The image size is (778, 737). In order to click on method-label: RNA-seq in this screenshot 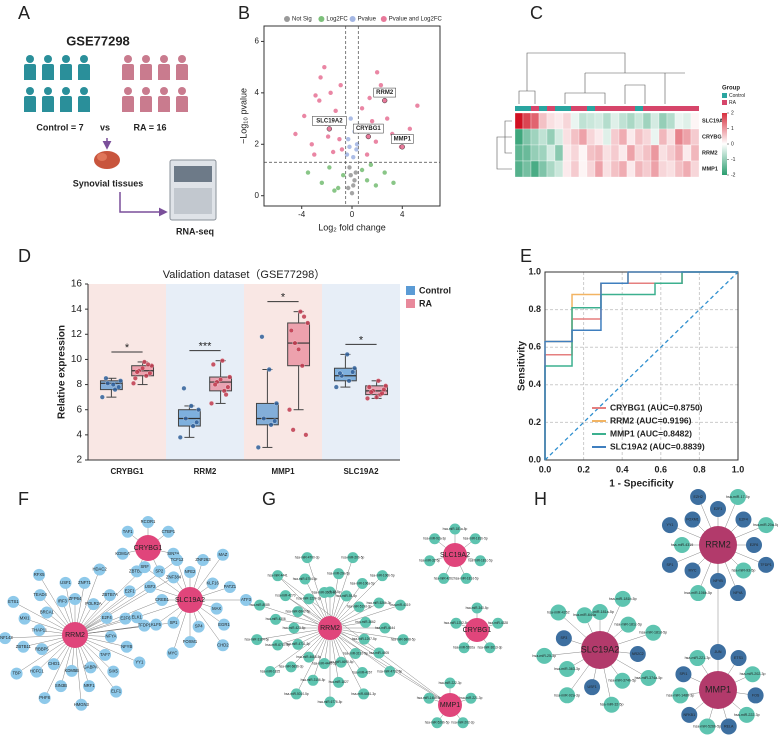, I will do `click(195, 231)`.